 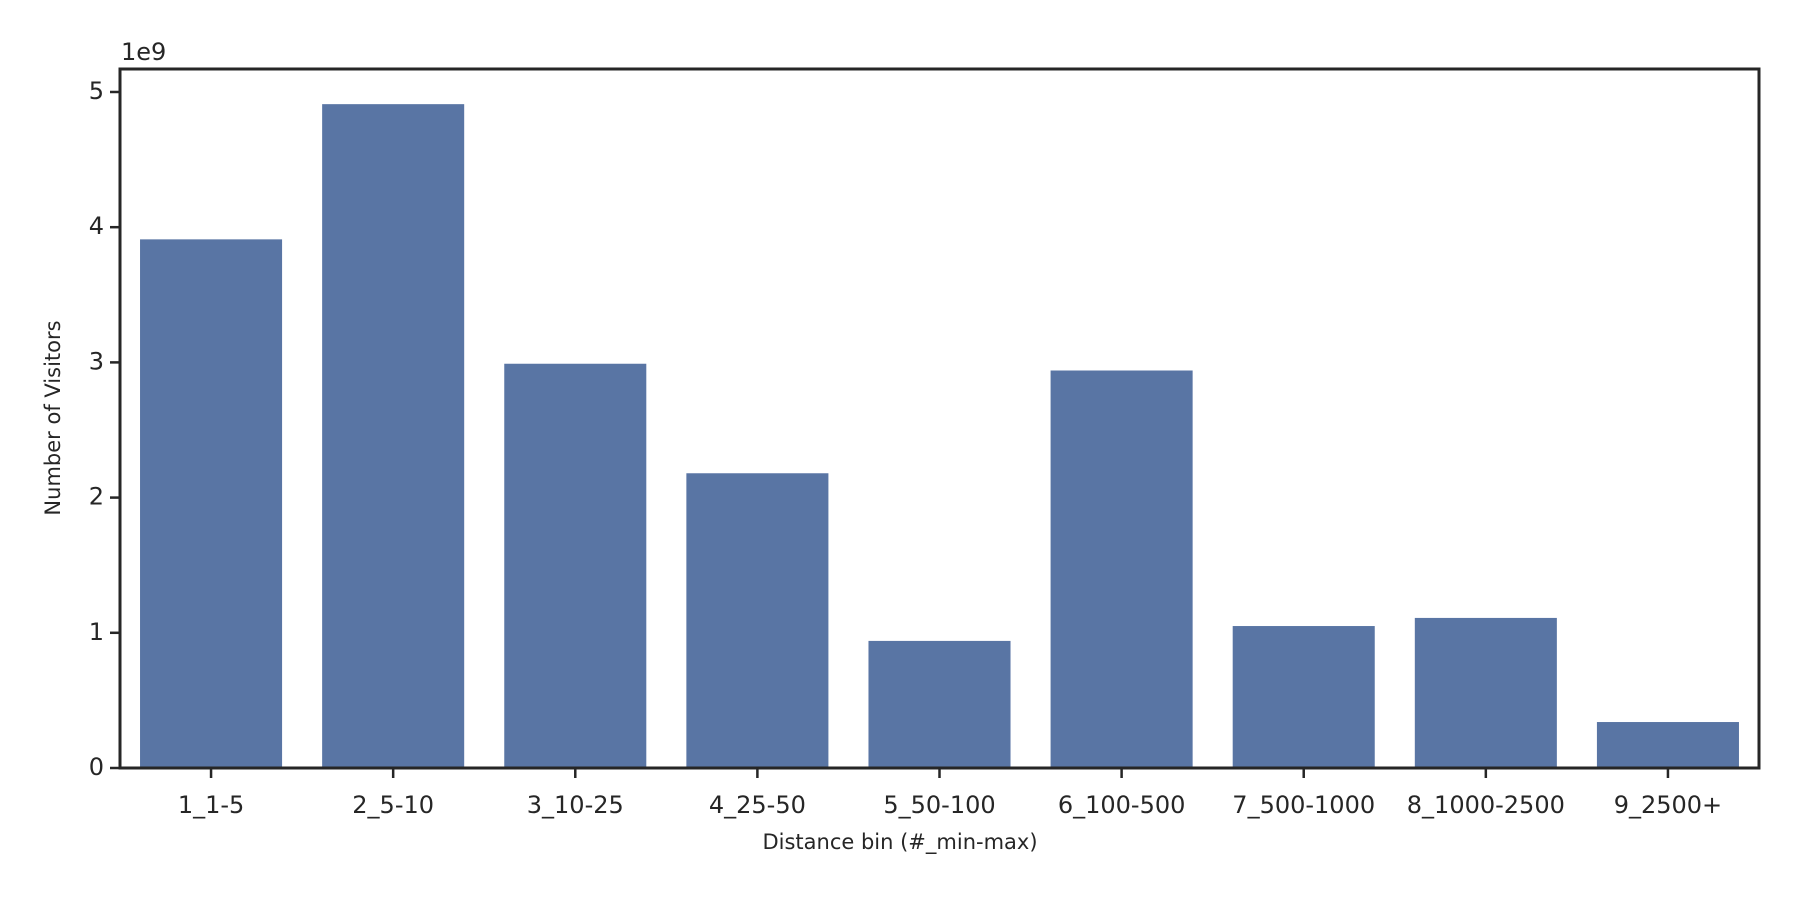 What do you see at coordinates (143, 52) in the screenshot?
I see `y-offset-label: 1e9` at bounding box center [143, 52].